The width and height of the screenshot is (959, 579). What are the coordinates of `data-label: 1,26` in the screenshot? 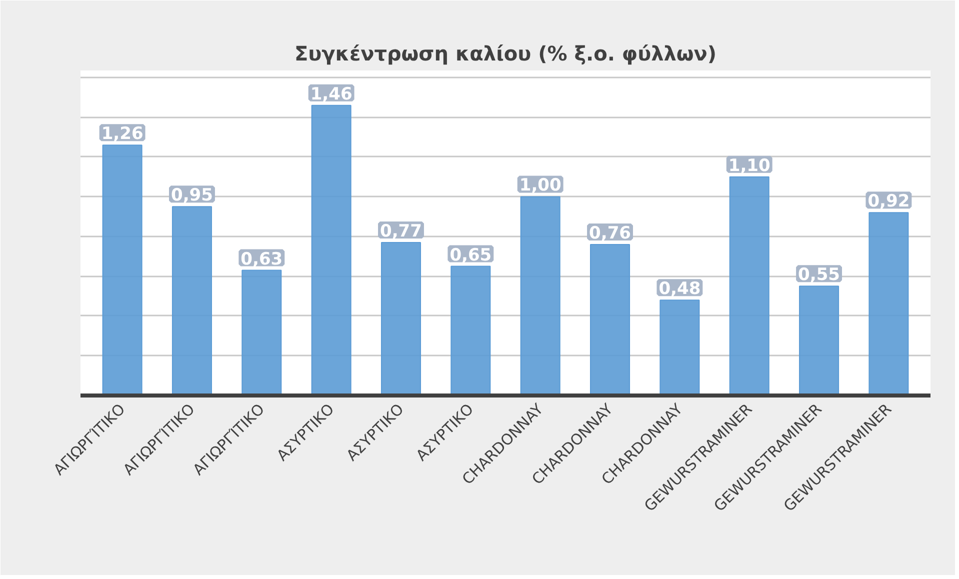 It's located at (122, 134).